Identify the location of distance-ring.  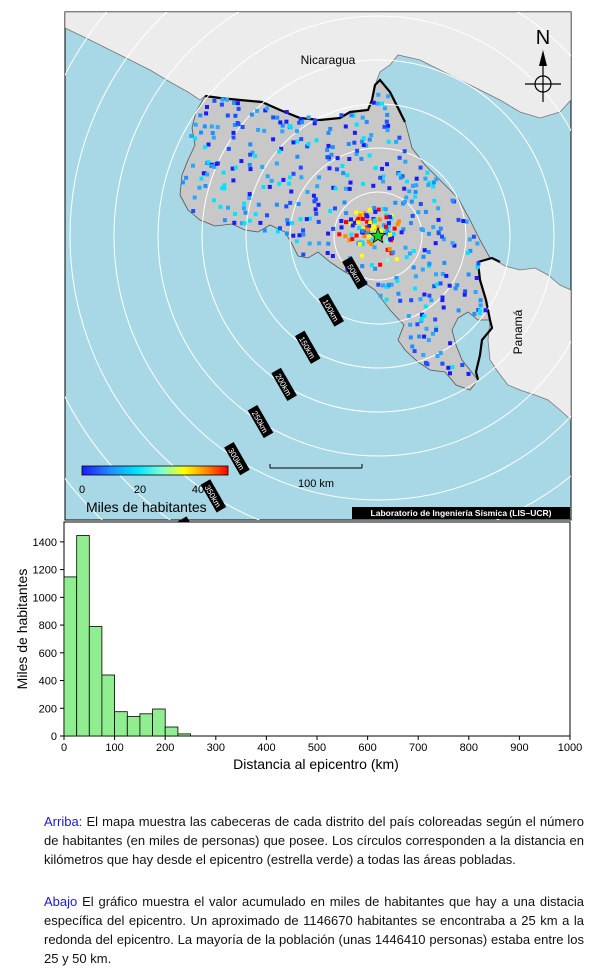
(378, 236).